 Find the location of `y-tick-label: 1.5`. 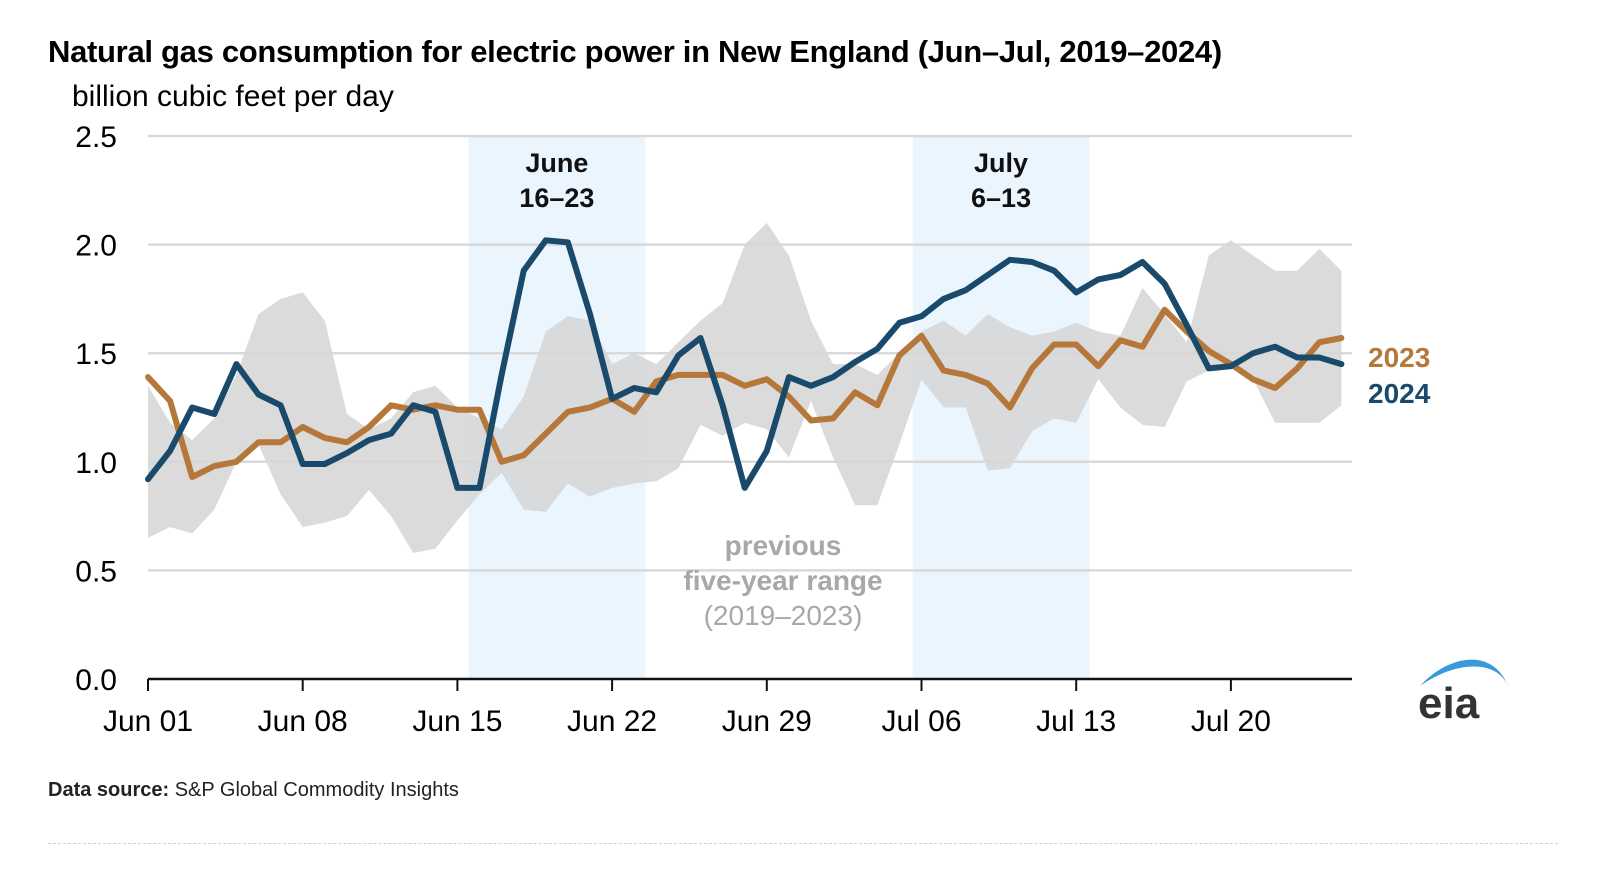

y-tick-label: 1.5 is located at coordinates (96, 354).